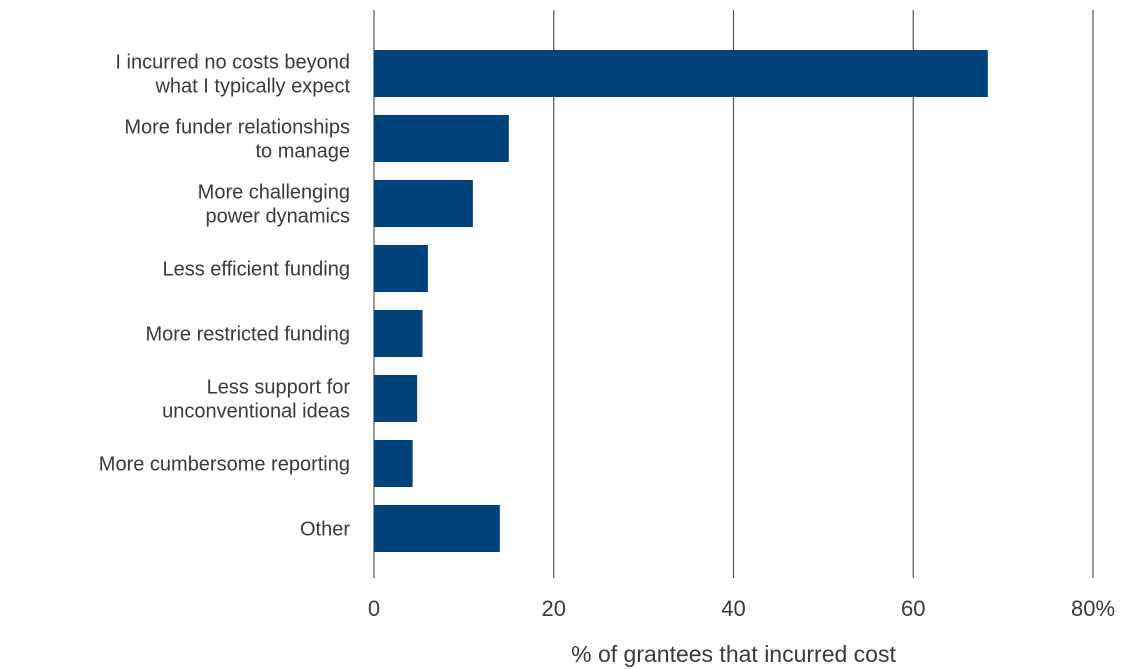 This screenshot has height=669, width=1128. I want to click on x-tick-label: 20, so click(554, 608).